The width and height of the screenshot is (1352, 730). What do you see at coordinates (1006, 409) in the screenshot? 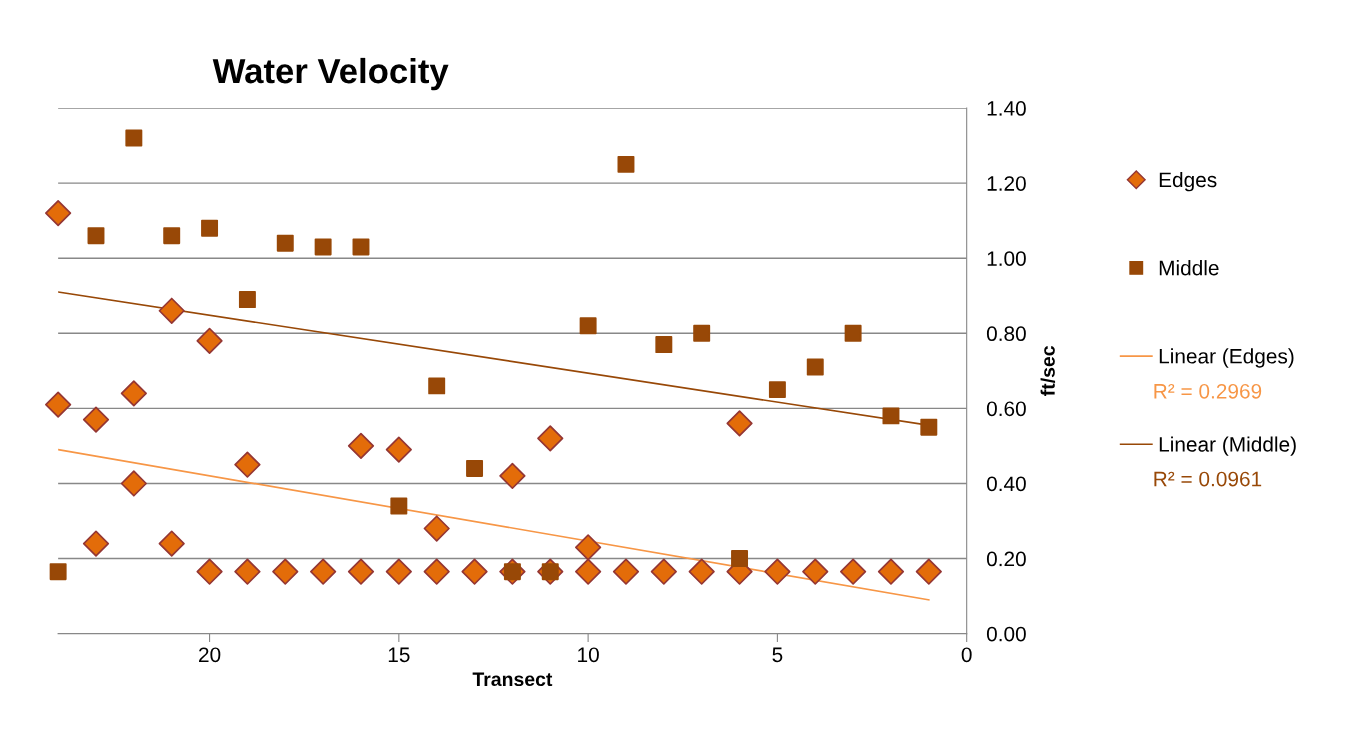
I see `y-tick-label: 0.60` at bounding box center [1006, 409].